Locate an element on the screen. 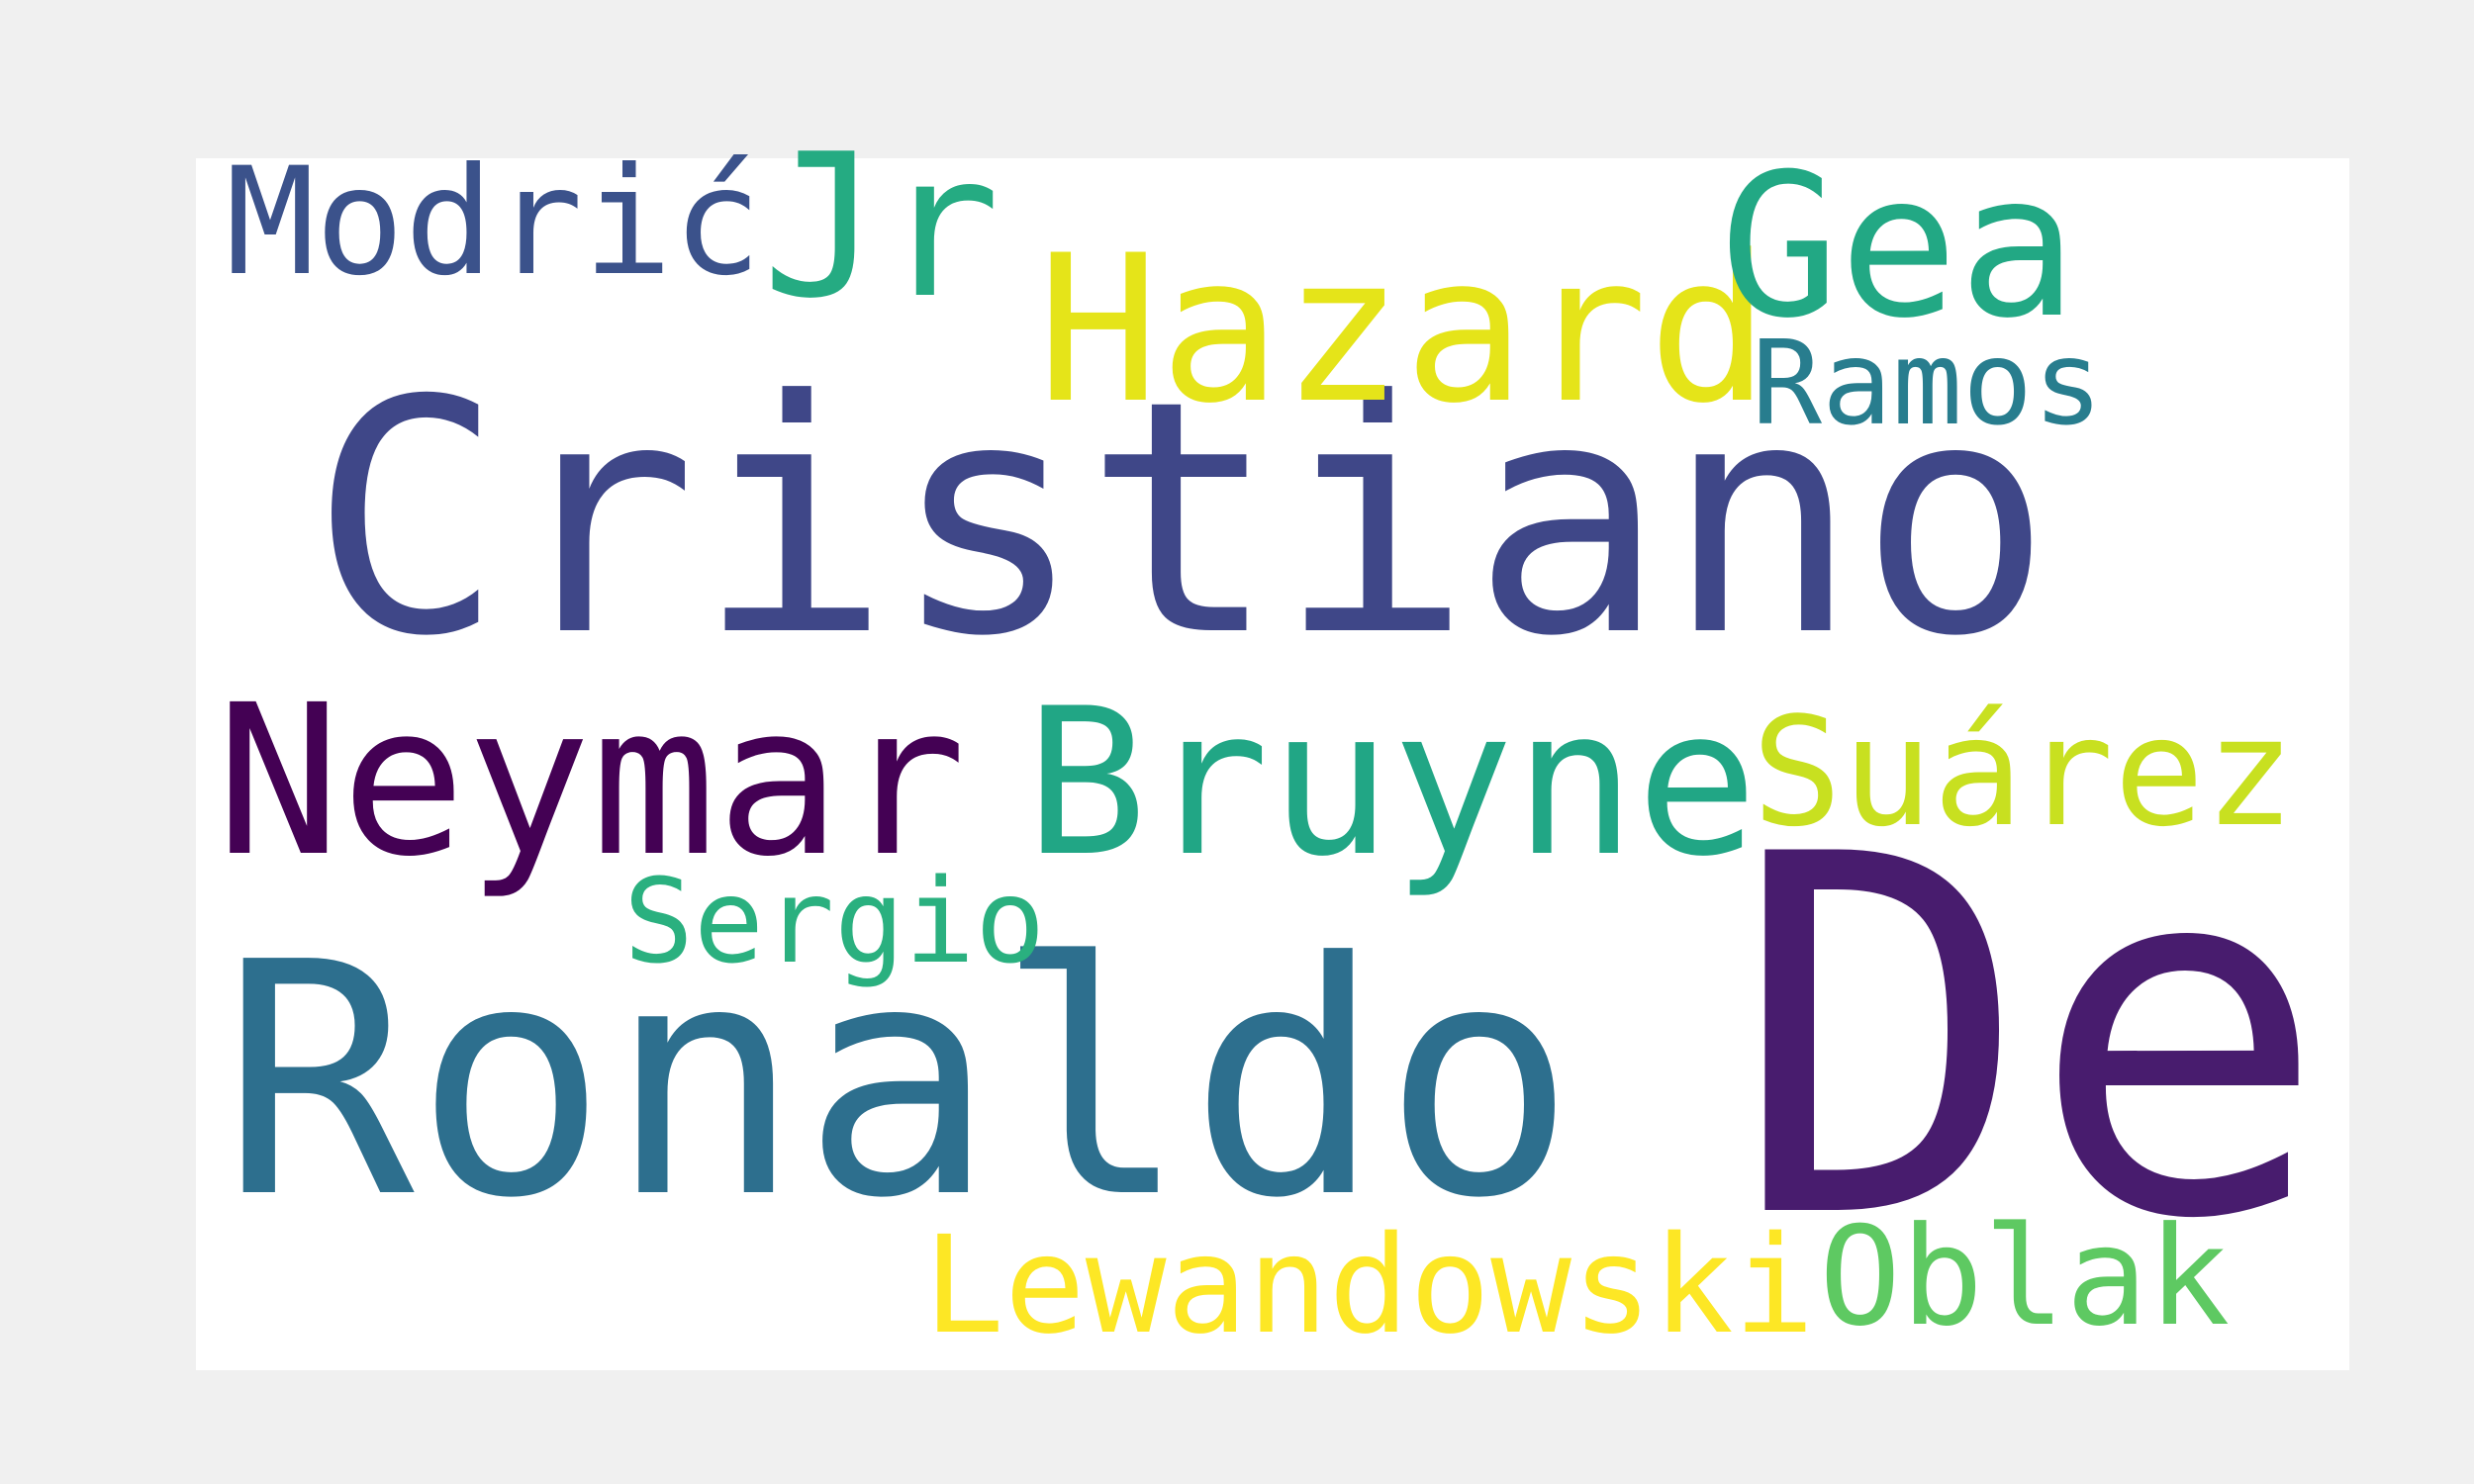  word-gea: Gea is located at coordinates (1899, 247).